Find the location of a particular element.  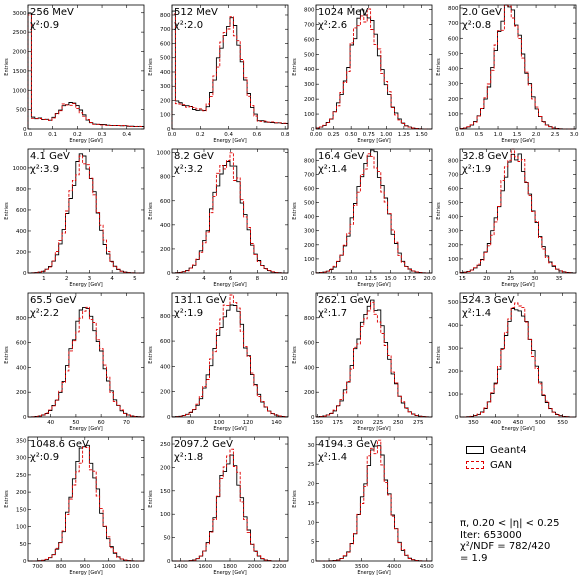

panel-chi2-7: χ²:1.9 is located at coordinates (476, 169).